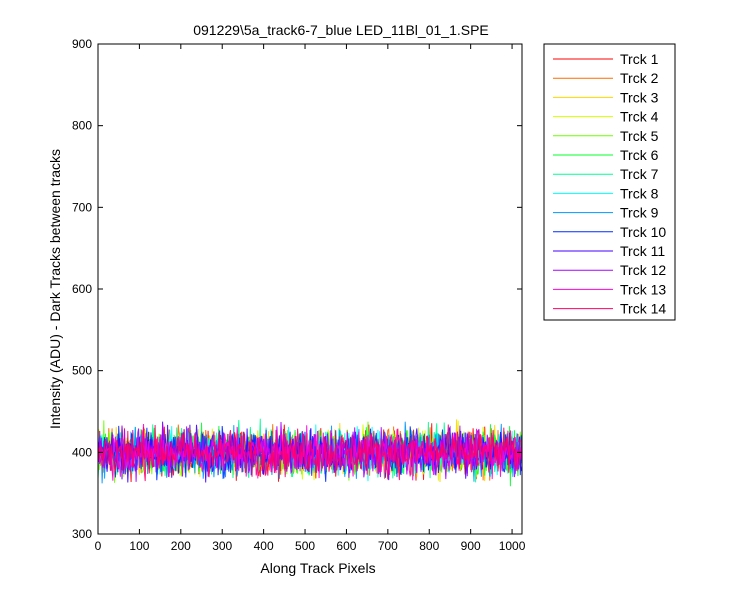 The width and height of the screenshot is (750, 600). What do you see at coordinates (642, 251) in the screenshot?
I see `legend-label: Trck 11` at bounding box center [642, 251].